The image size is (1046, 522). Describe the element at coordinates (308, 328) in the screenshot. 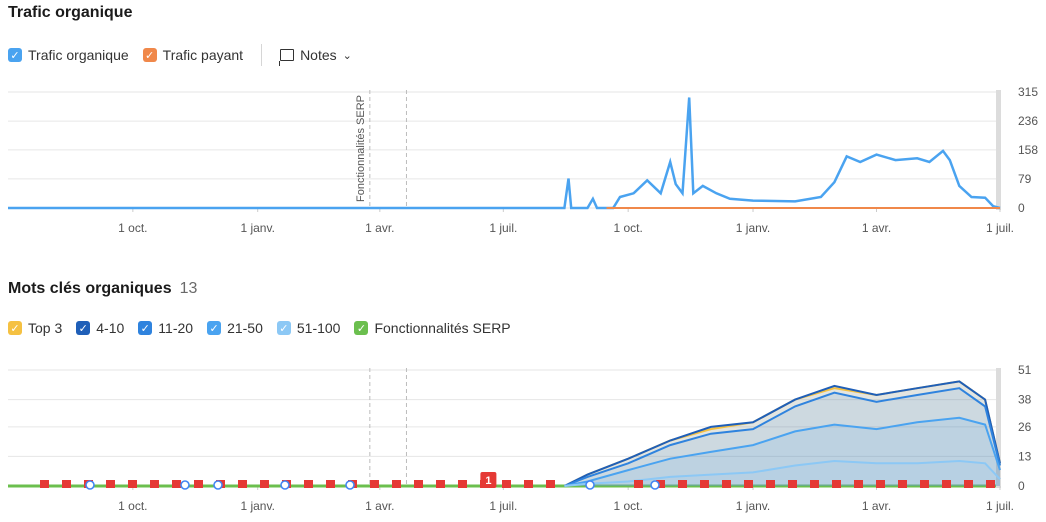

I see `legend-51-100: ✓ 51-100` at that location.